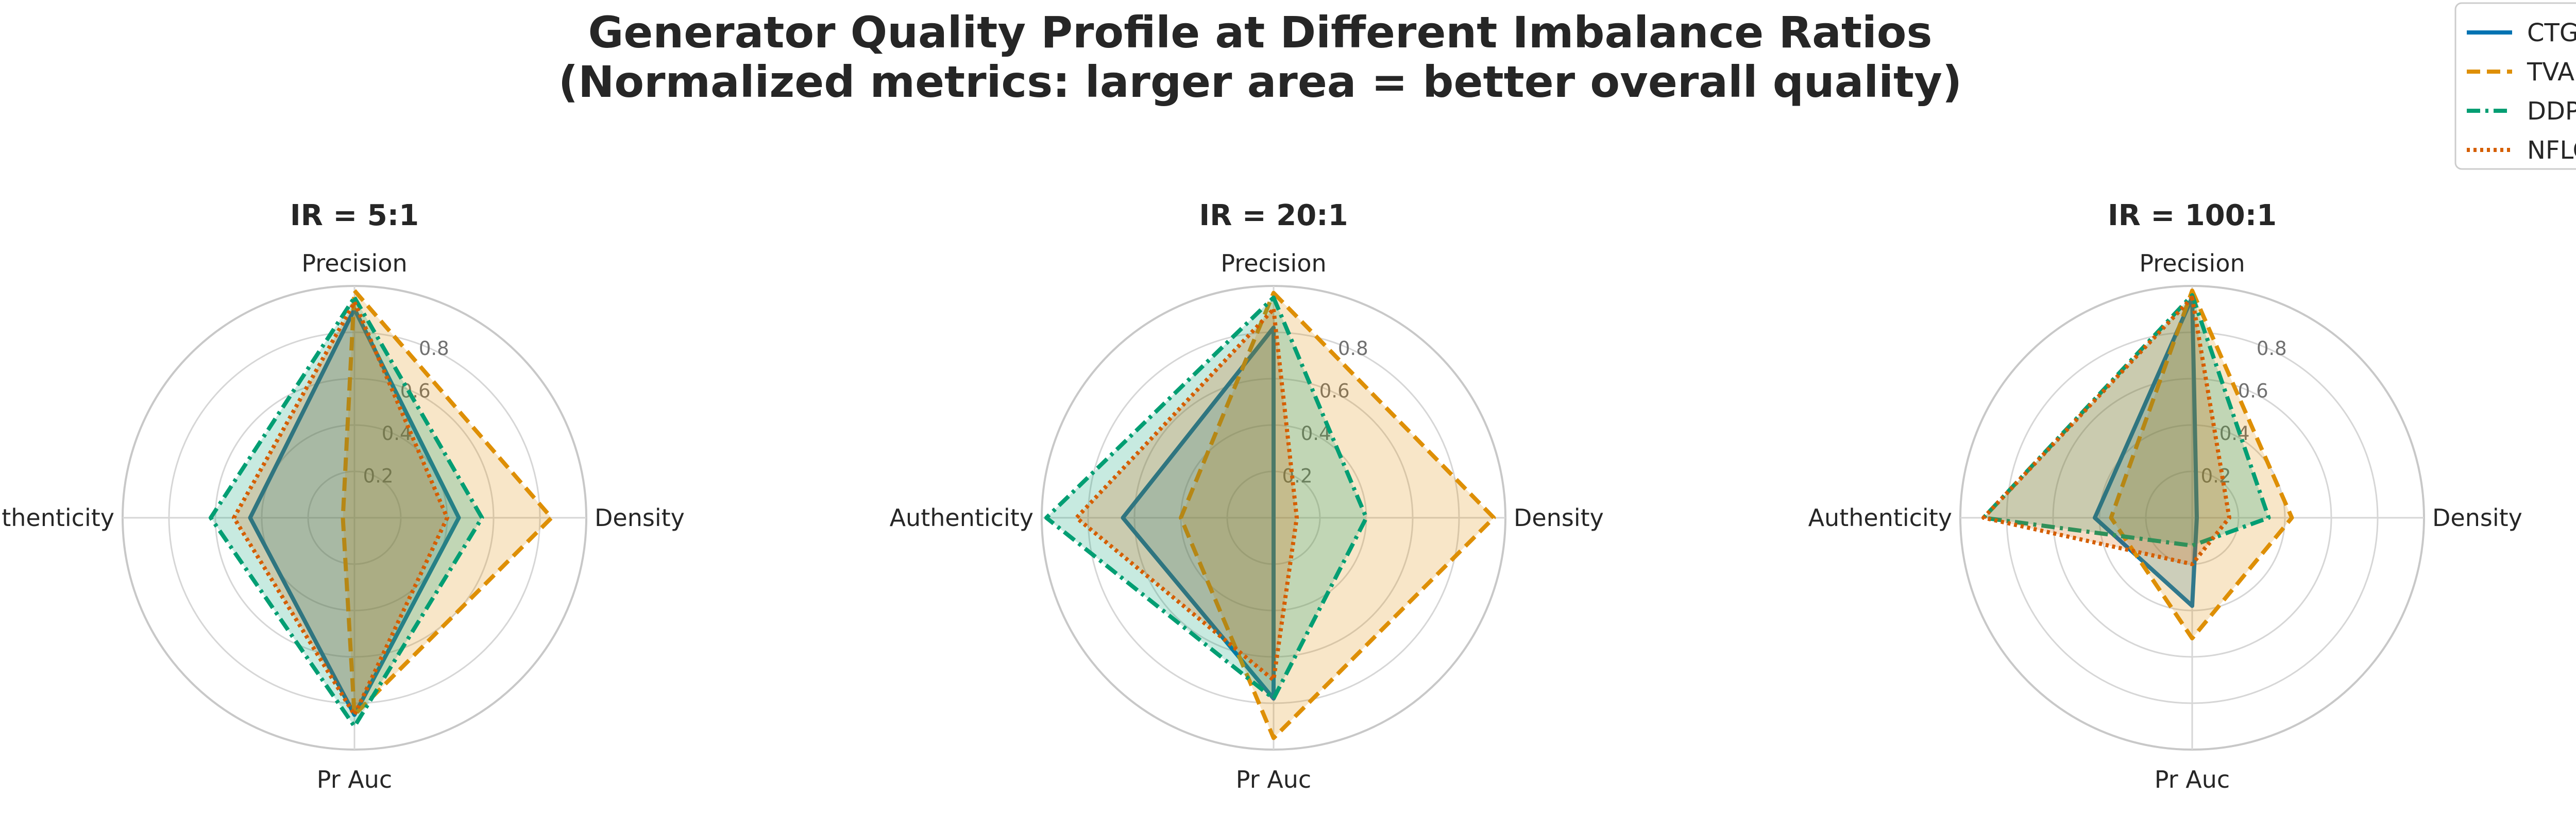 The image size is (2576, 814). What do you see at coordinates (1273, 215) in the screenshot?
I see `panel-title: IR = 20:1` at bounding box center [1273, 215].